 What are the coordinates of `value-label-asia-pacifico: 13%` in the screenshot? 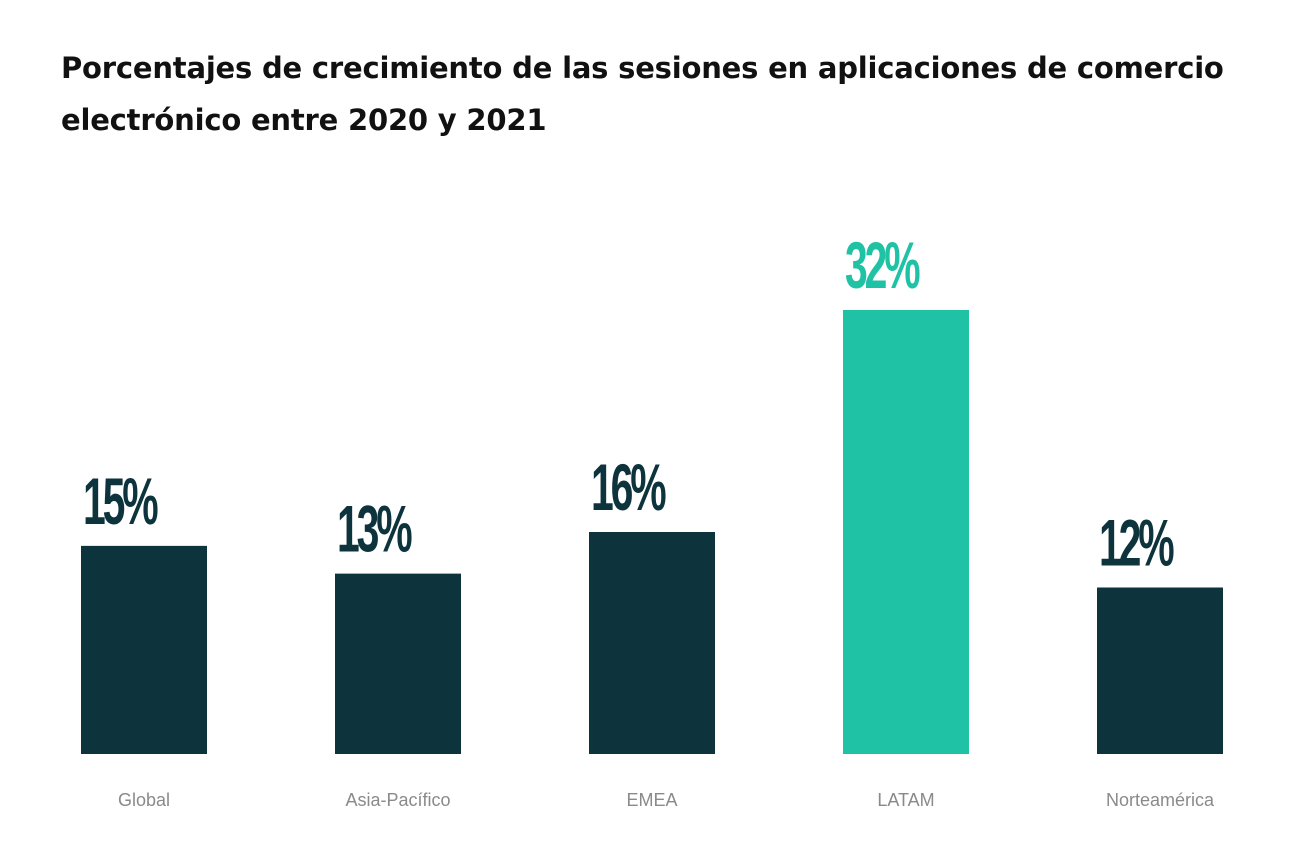 It's located at (374, 529).